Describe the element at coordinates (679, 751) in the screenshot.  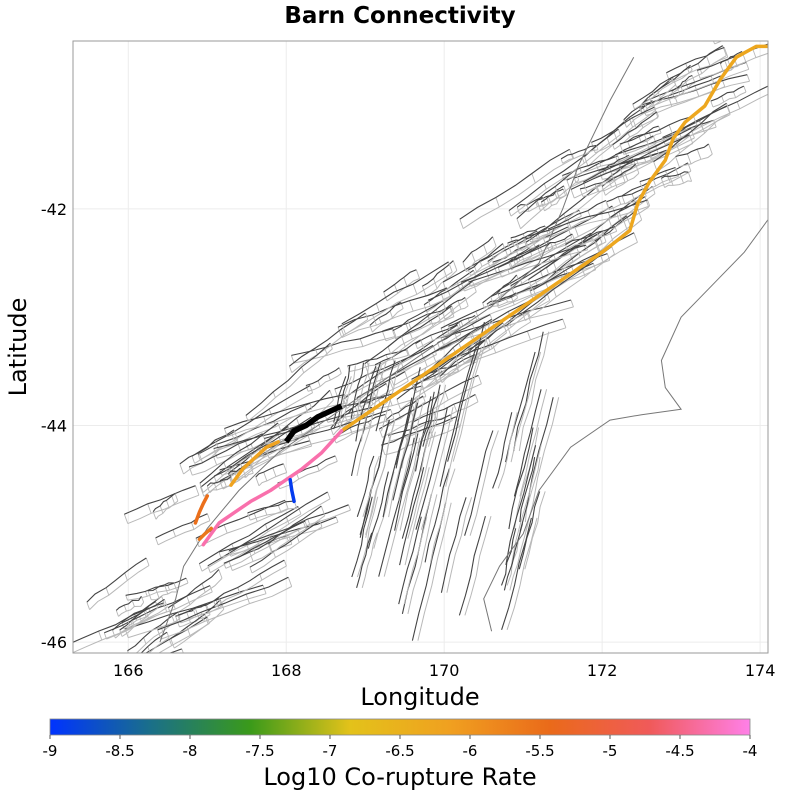
I see `colorbar-tick-label: -4.5` at that location.